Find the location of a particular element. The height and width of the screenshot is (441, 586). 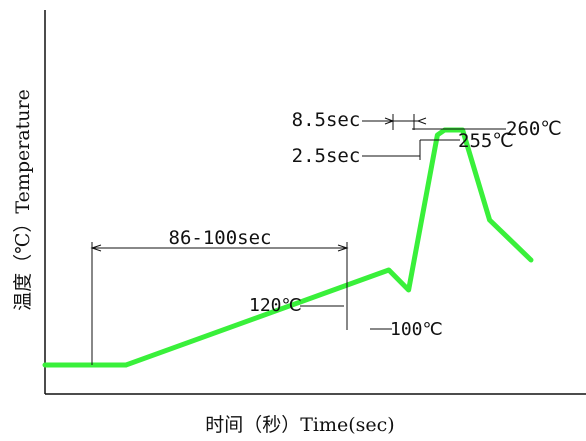

x-axis-title: 时间（秒）Time(sec) is located at coordinates (299, 425).